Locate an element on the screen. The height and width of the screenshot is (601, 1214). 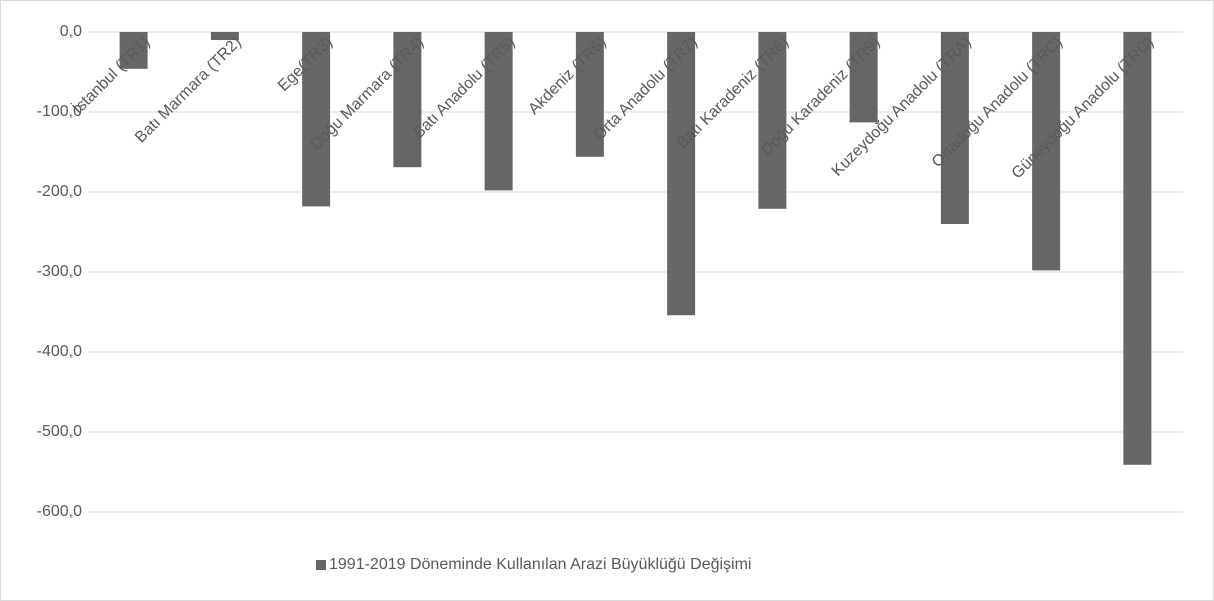
y-tick-label: -100,0 is located at coordinates (59, 111).